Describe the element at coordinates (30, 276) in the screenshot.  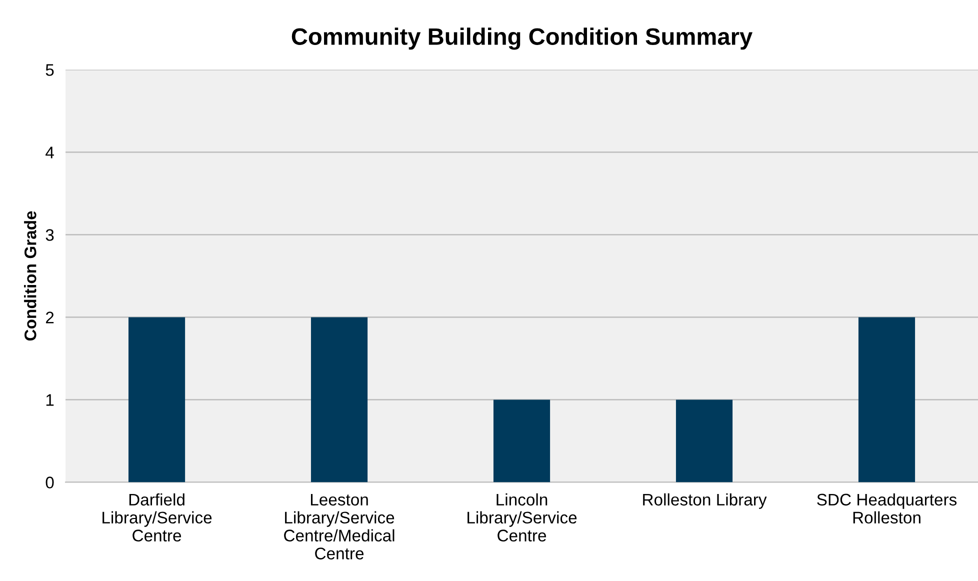
I see `y-axis-title: Condition Grade` at that location.